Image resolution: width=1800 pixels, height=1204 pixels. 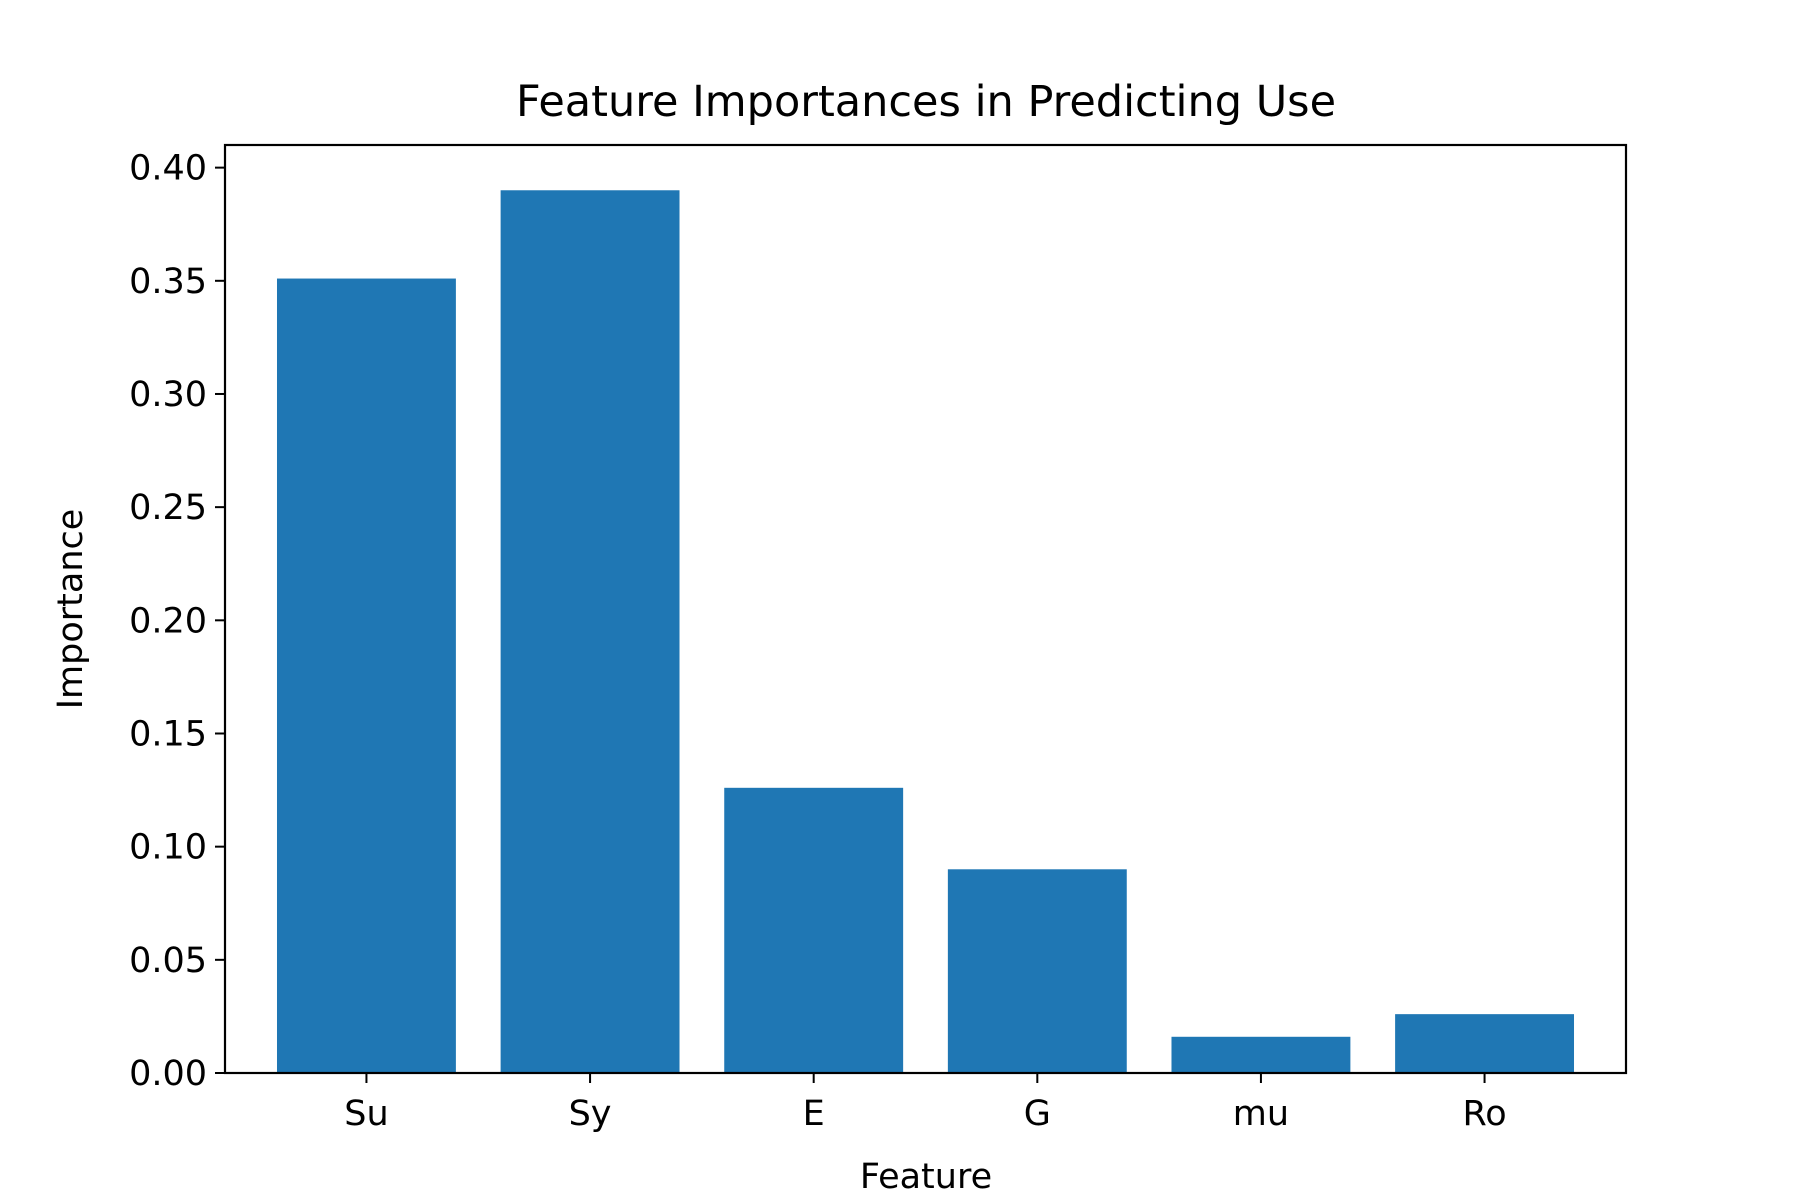 What do you see at coordinates (926, 102) in the screenshot?
I see `chart-title: Feature Importances in Predicting Use` at bounding box center [926, 102].